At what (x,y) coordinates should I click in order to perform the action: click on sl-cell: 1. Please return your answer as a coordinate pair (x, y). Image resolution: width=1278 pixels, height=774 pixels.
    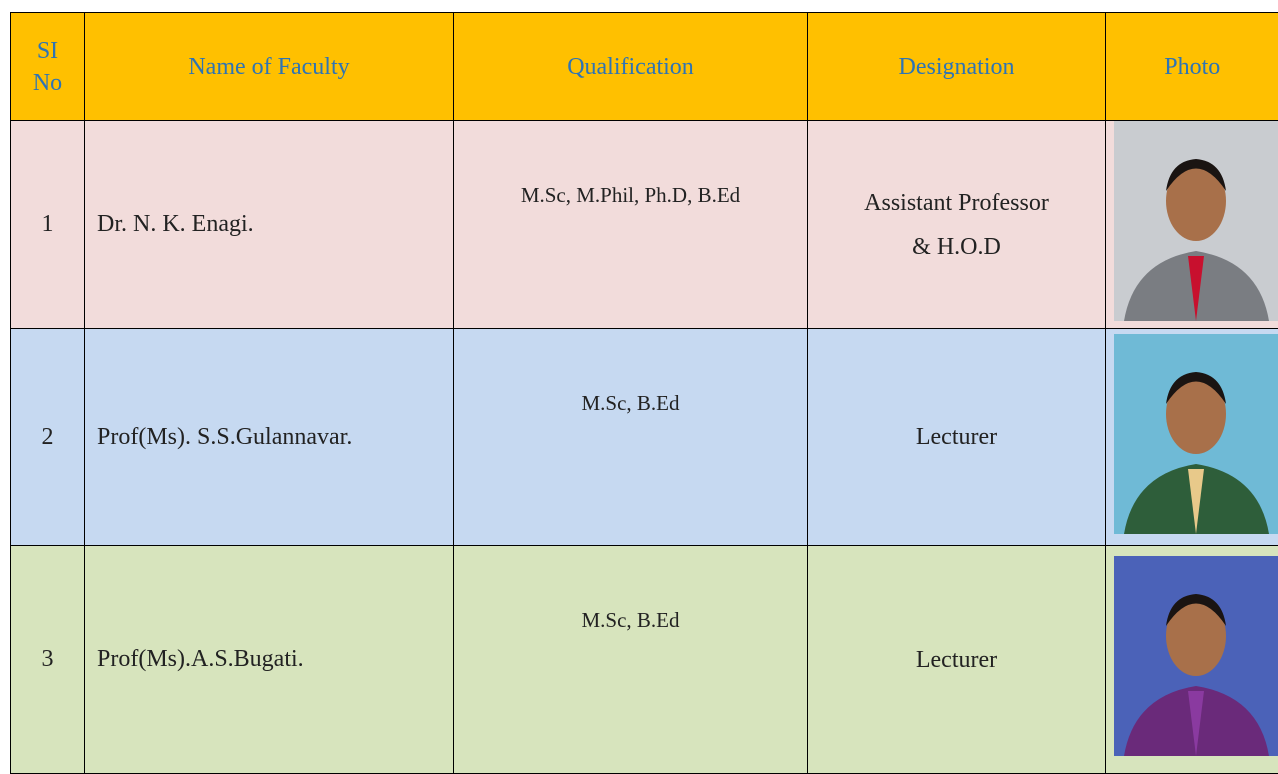
    Looking at the image, I should click on (48, 225).